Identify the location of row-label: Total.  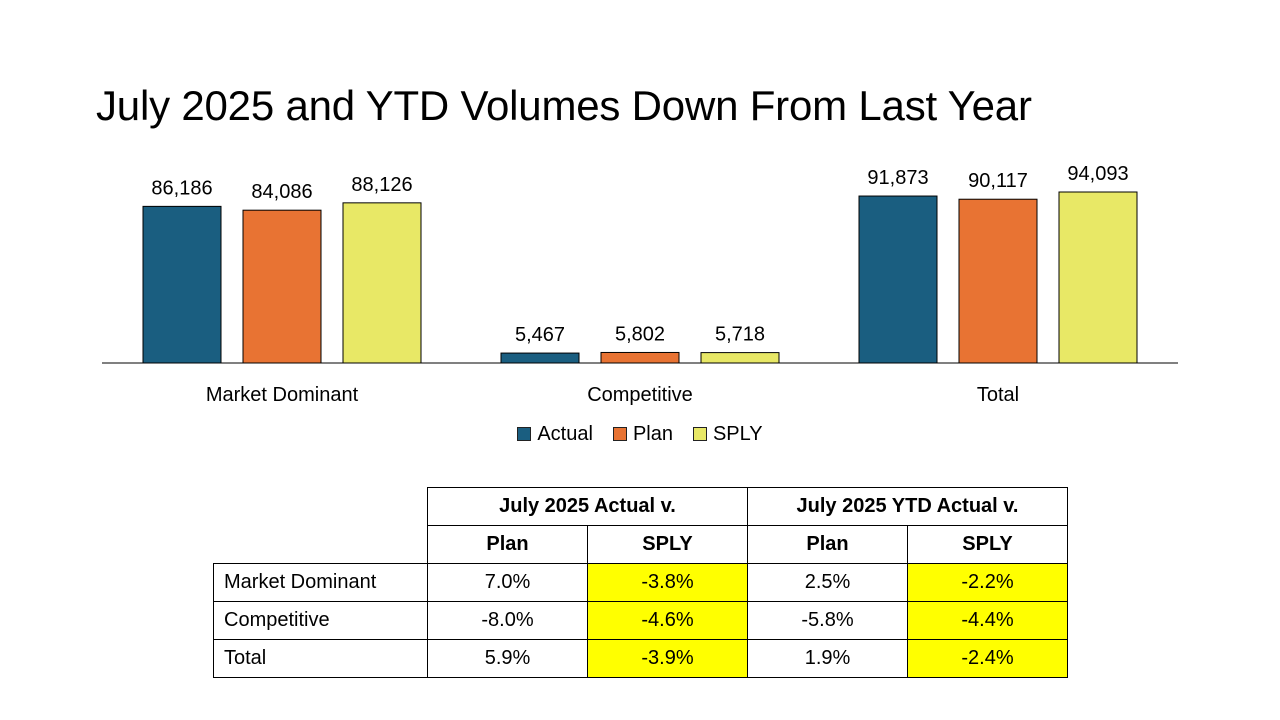
(320, 658).